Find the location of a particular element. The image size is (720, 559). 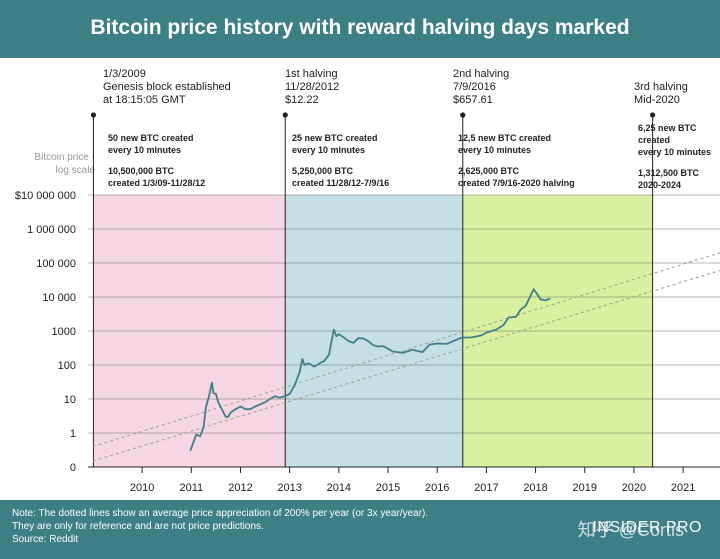

info-line: created 1/3/09-11/28/12 is located at coordinates (157, 183).